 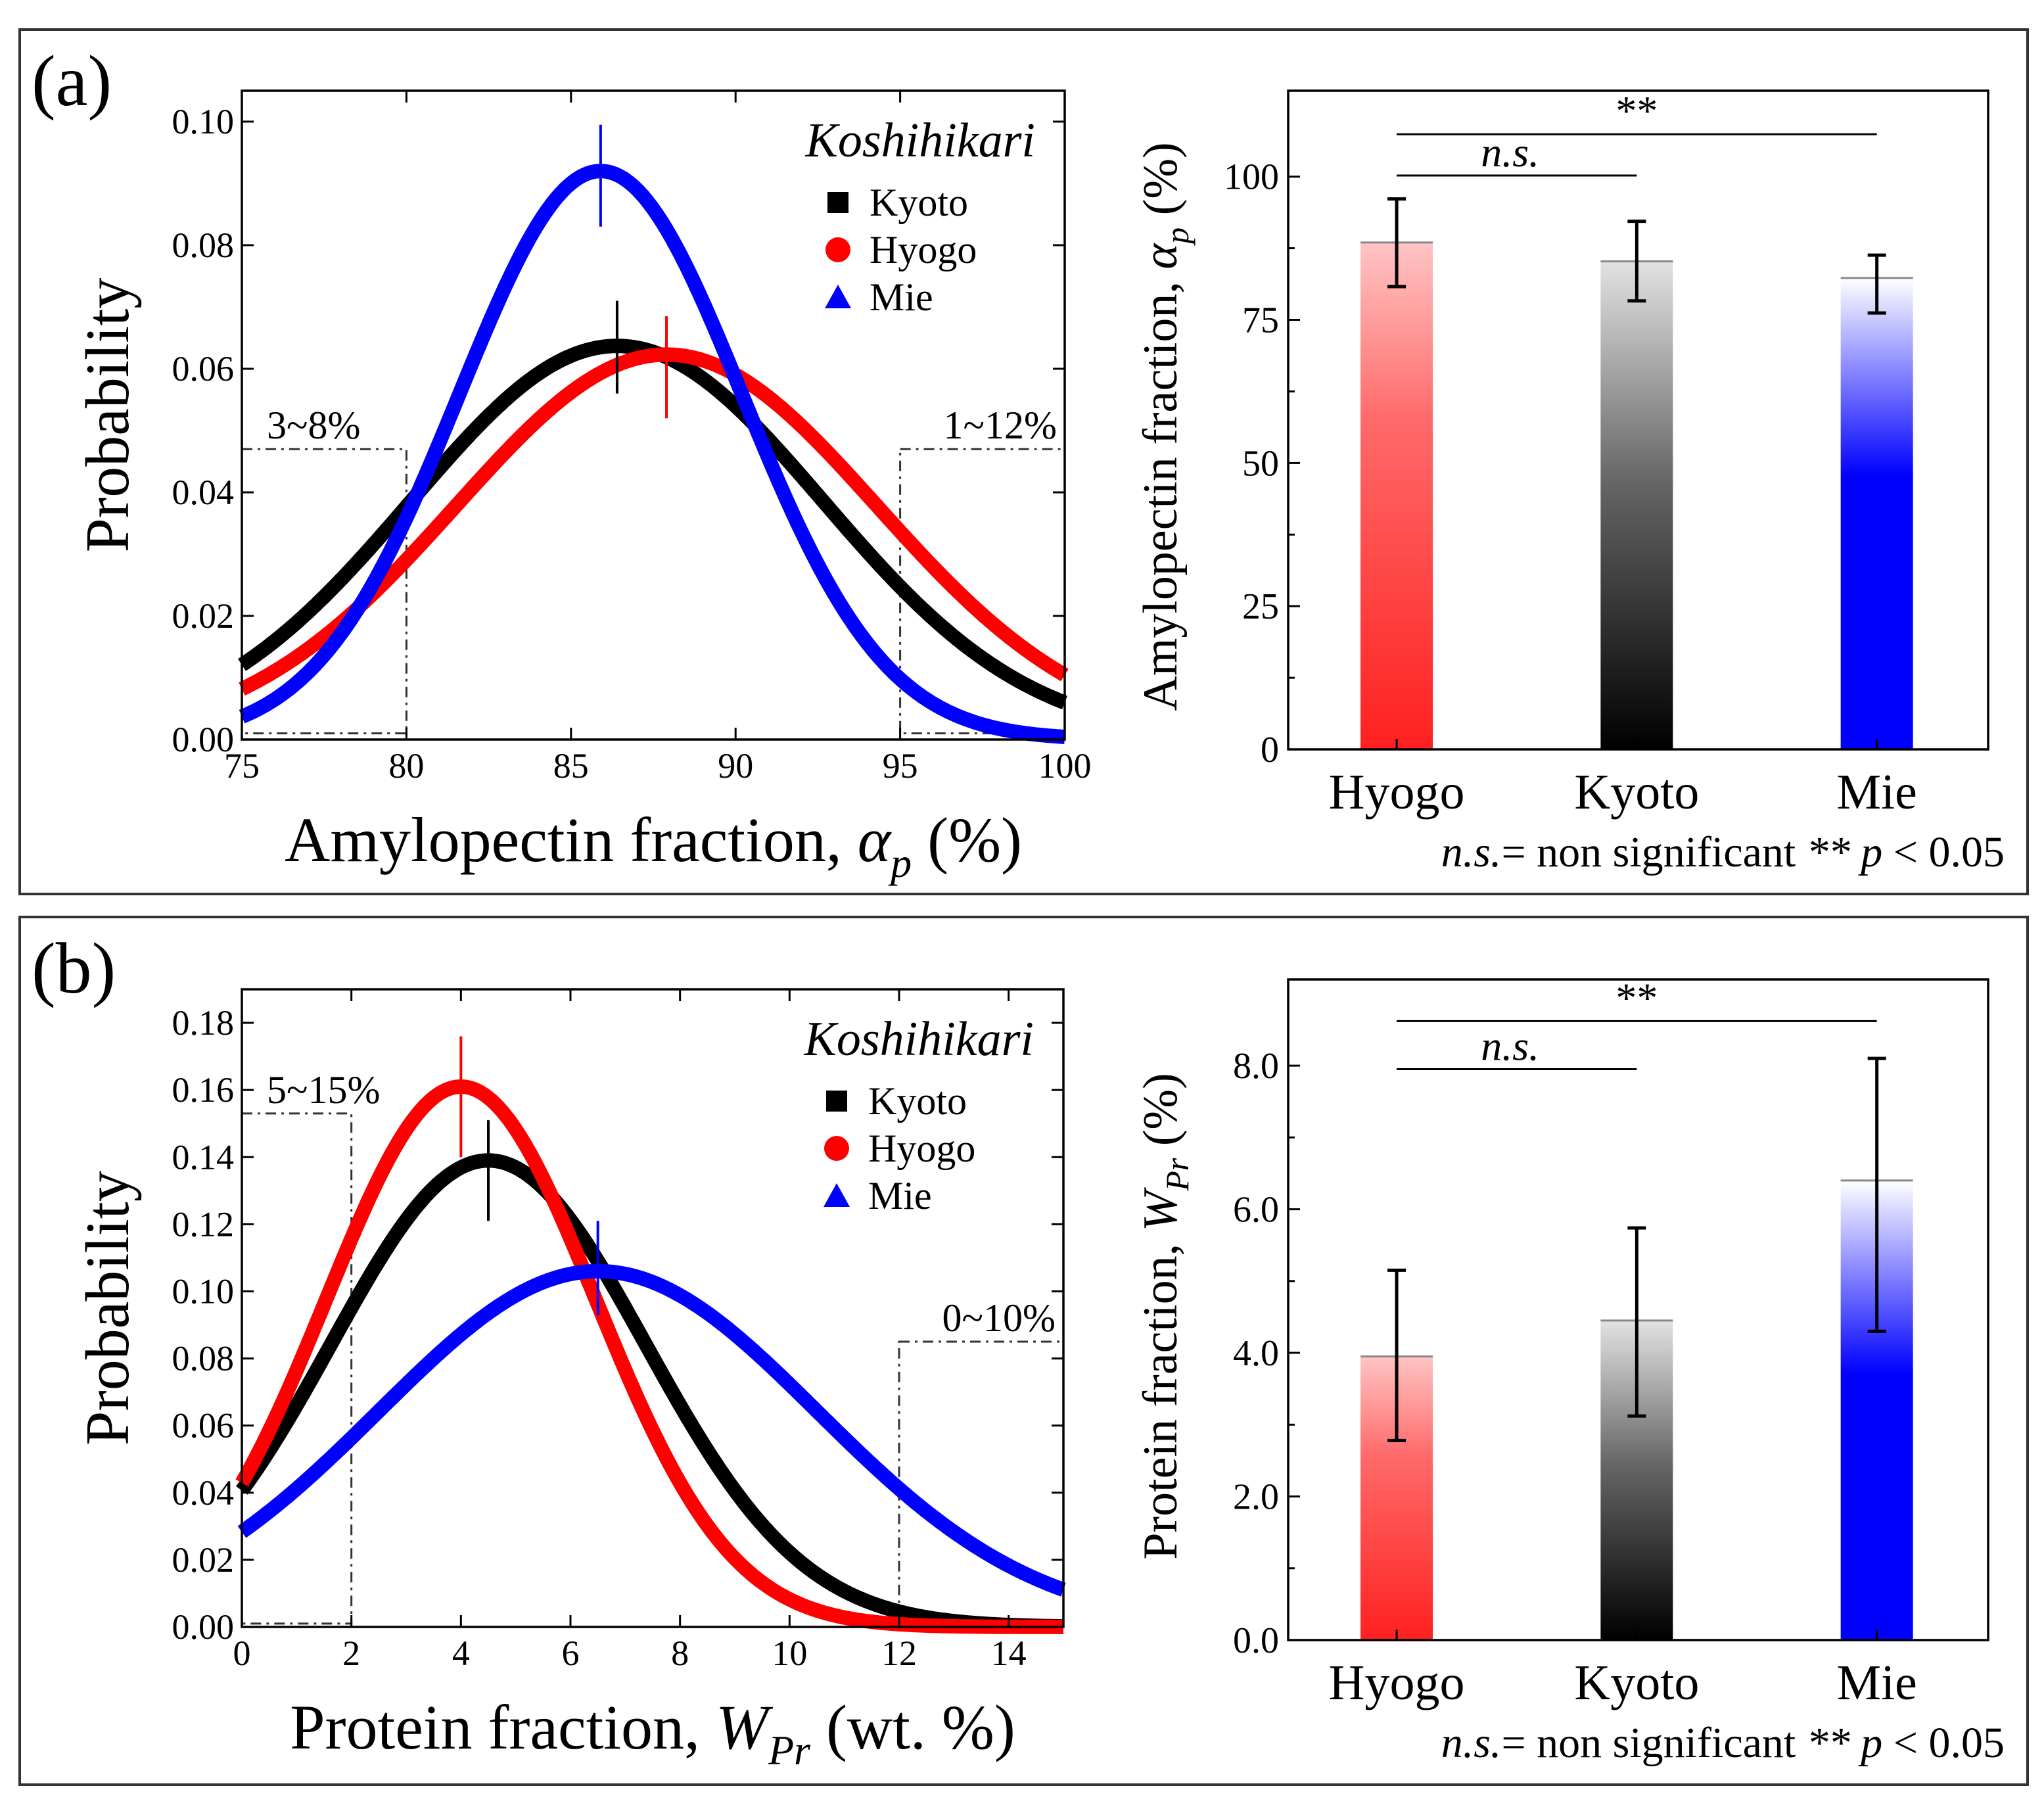 What do you see at coordinates (1270, 750) in the screenshot?
I see `y-tick-label: 0` at bounding box center [1270, 750].